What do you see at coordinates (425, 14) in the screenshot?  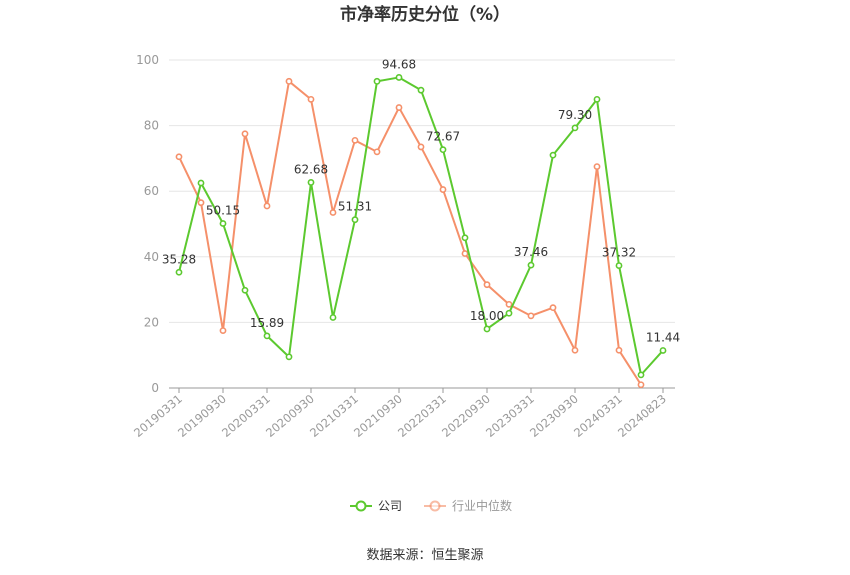 I see `chart-title: 市净率历史分位（%）` at bounding box center [425, 14].